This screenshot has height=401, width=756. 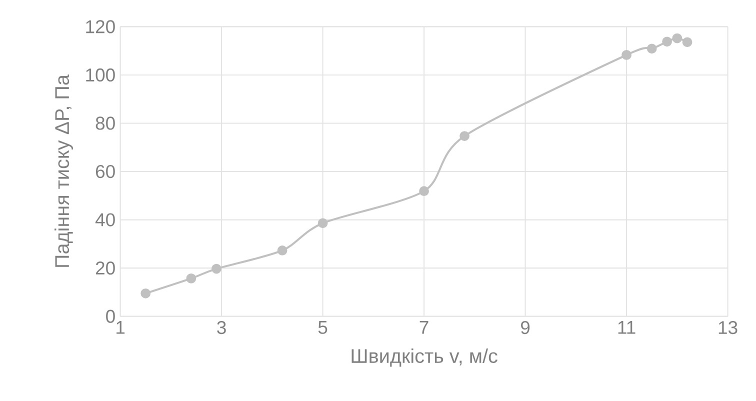 What do you see at coordinates (525, 327) in the screenshot?
I see `x-tick-label: 9` at bounding box center [525, 327].